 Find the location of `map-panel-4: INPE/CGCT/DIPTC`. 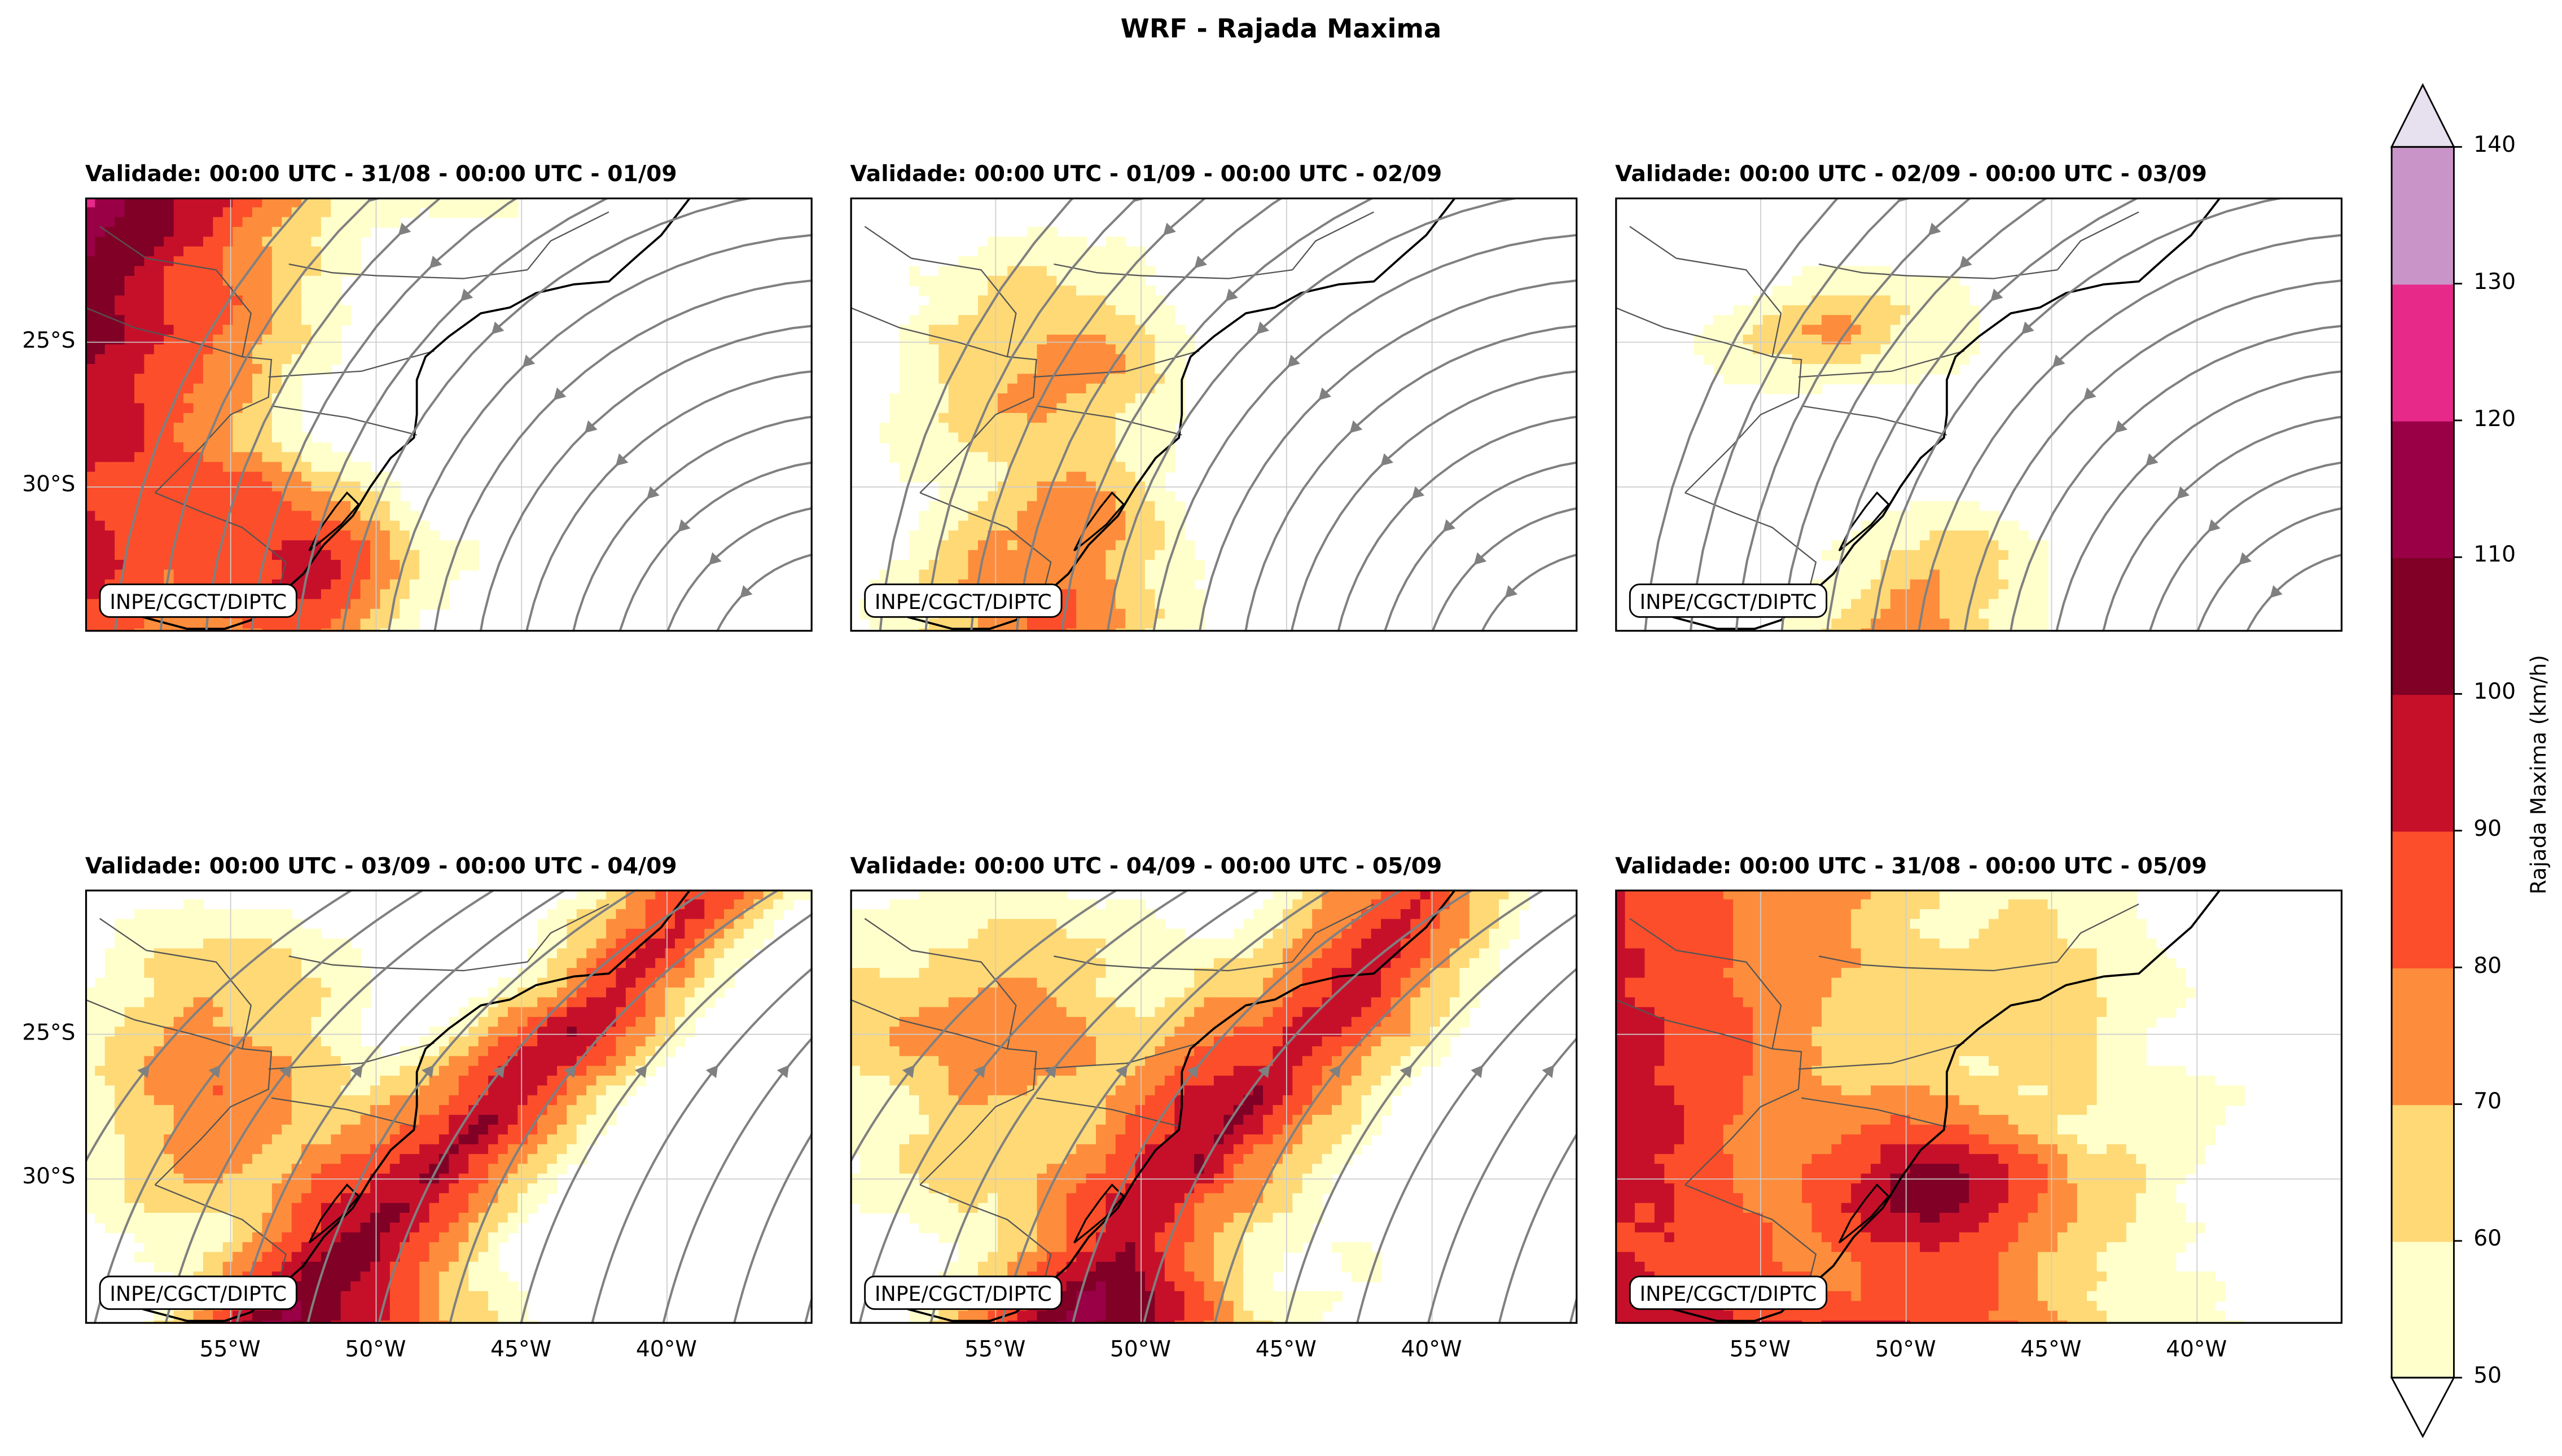

map-panel-4: INPE/CGCT/DIPTC is located at coordinates (449, 1106).